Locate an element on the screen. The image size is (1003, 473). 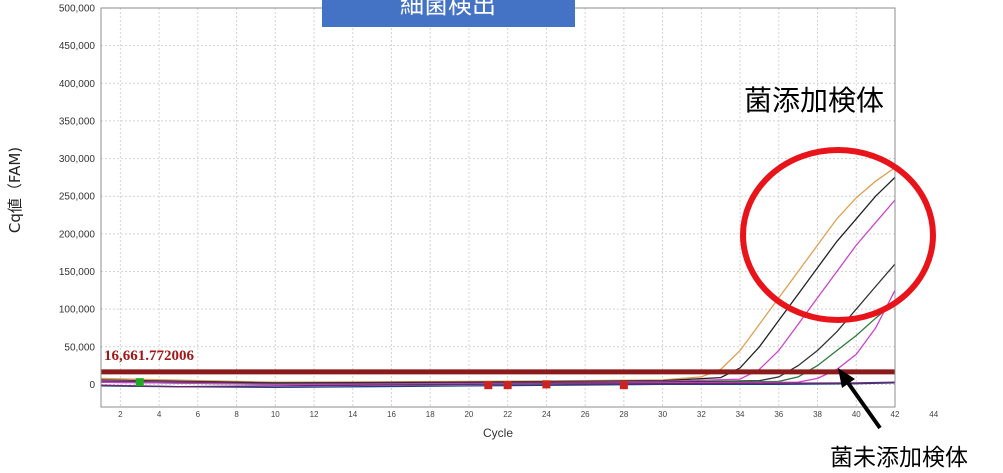
x-tick-label: 30 is located at coordinates (662, 414).